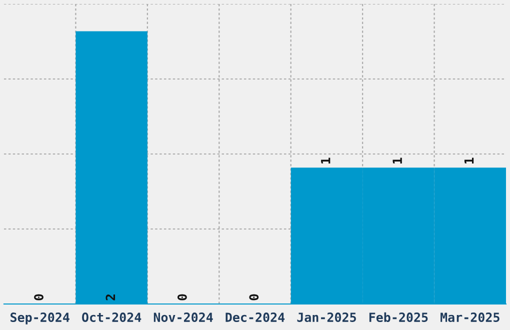 This screenshot has height=330, width=510. Describe the element at coordinates (470, 317) in the screenshot. I see `x-tick-label: Mar-2025` at that location.